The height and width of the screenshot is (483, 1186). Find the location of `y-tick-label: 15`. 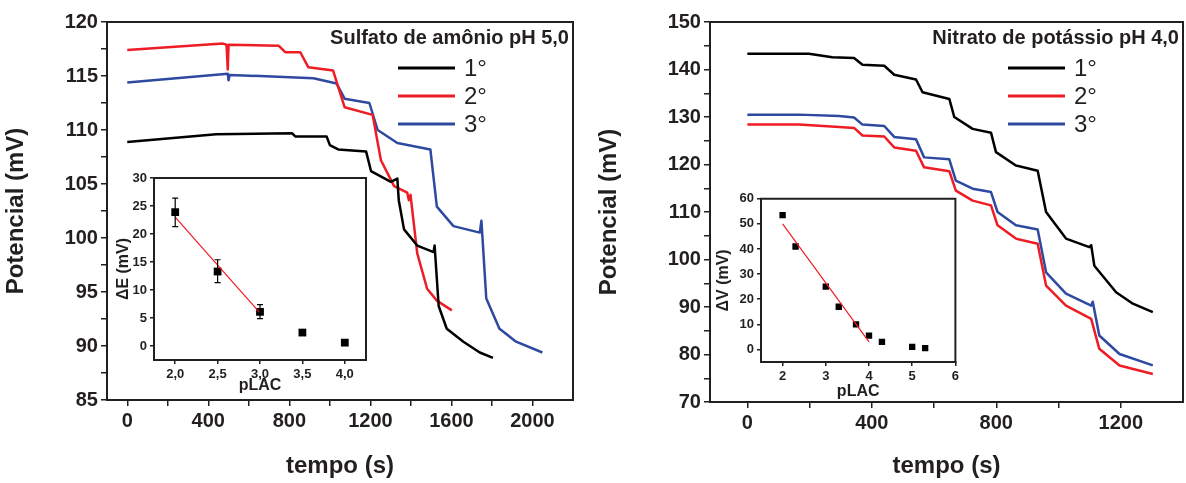

y-tick-label: 15 is located at coordinates (139, 261).